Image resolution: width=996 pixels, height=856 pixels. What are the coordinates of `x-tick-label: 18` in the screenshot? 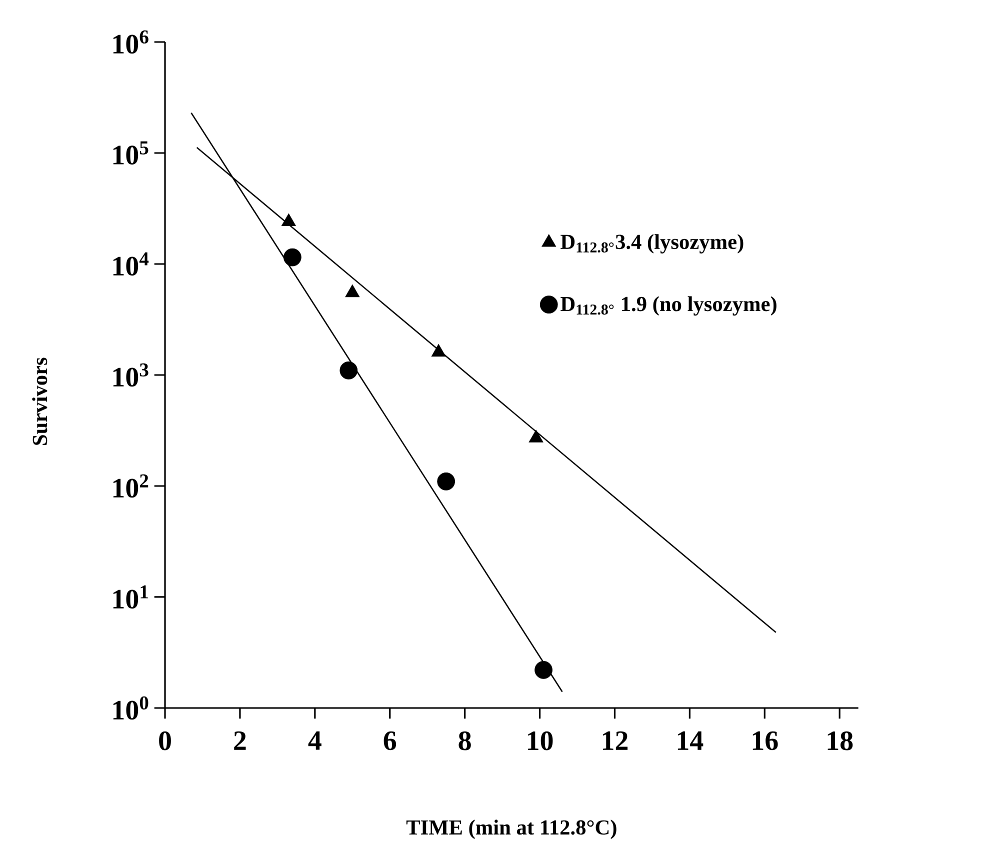 It's located at (840, 740).